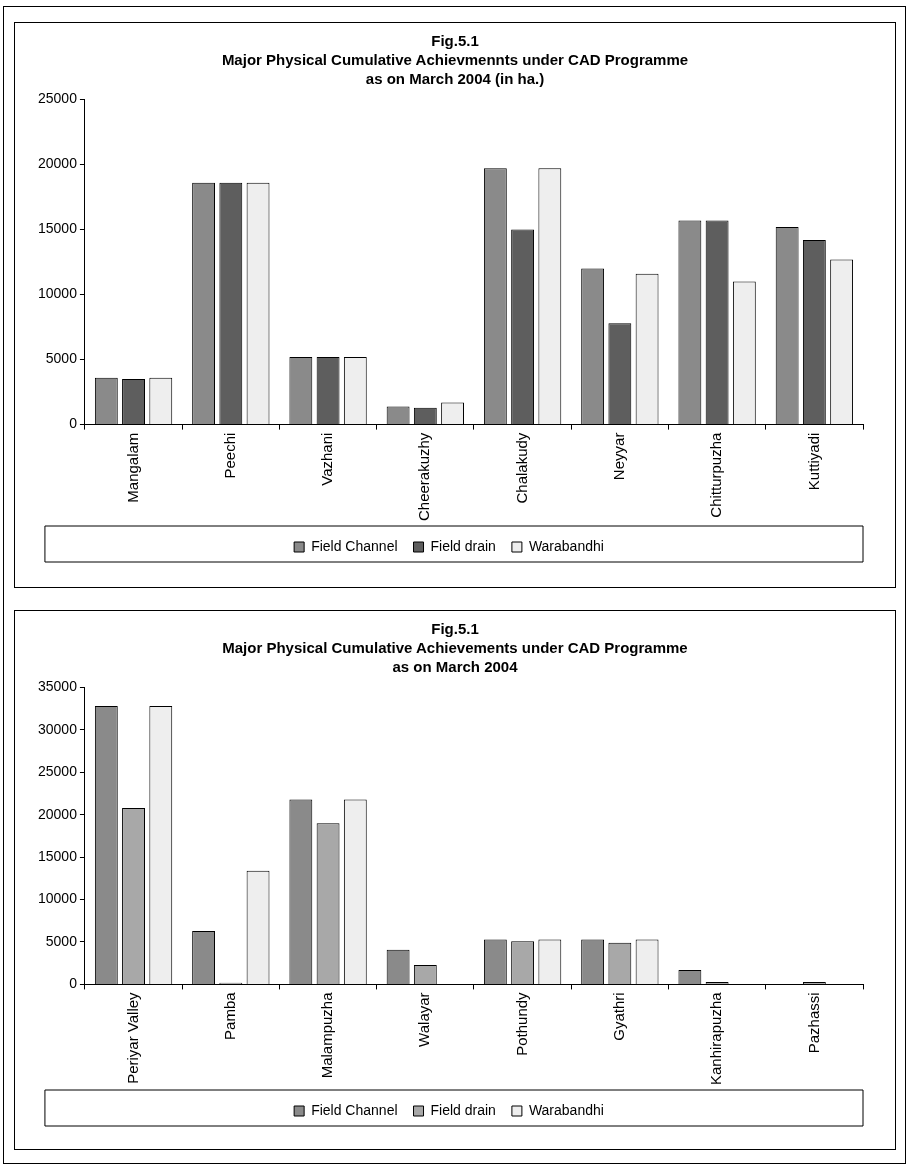  I want to click on x-tick-label: Periyar Valley, so click(132, 1037).